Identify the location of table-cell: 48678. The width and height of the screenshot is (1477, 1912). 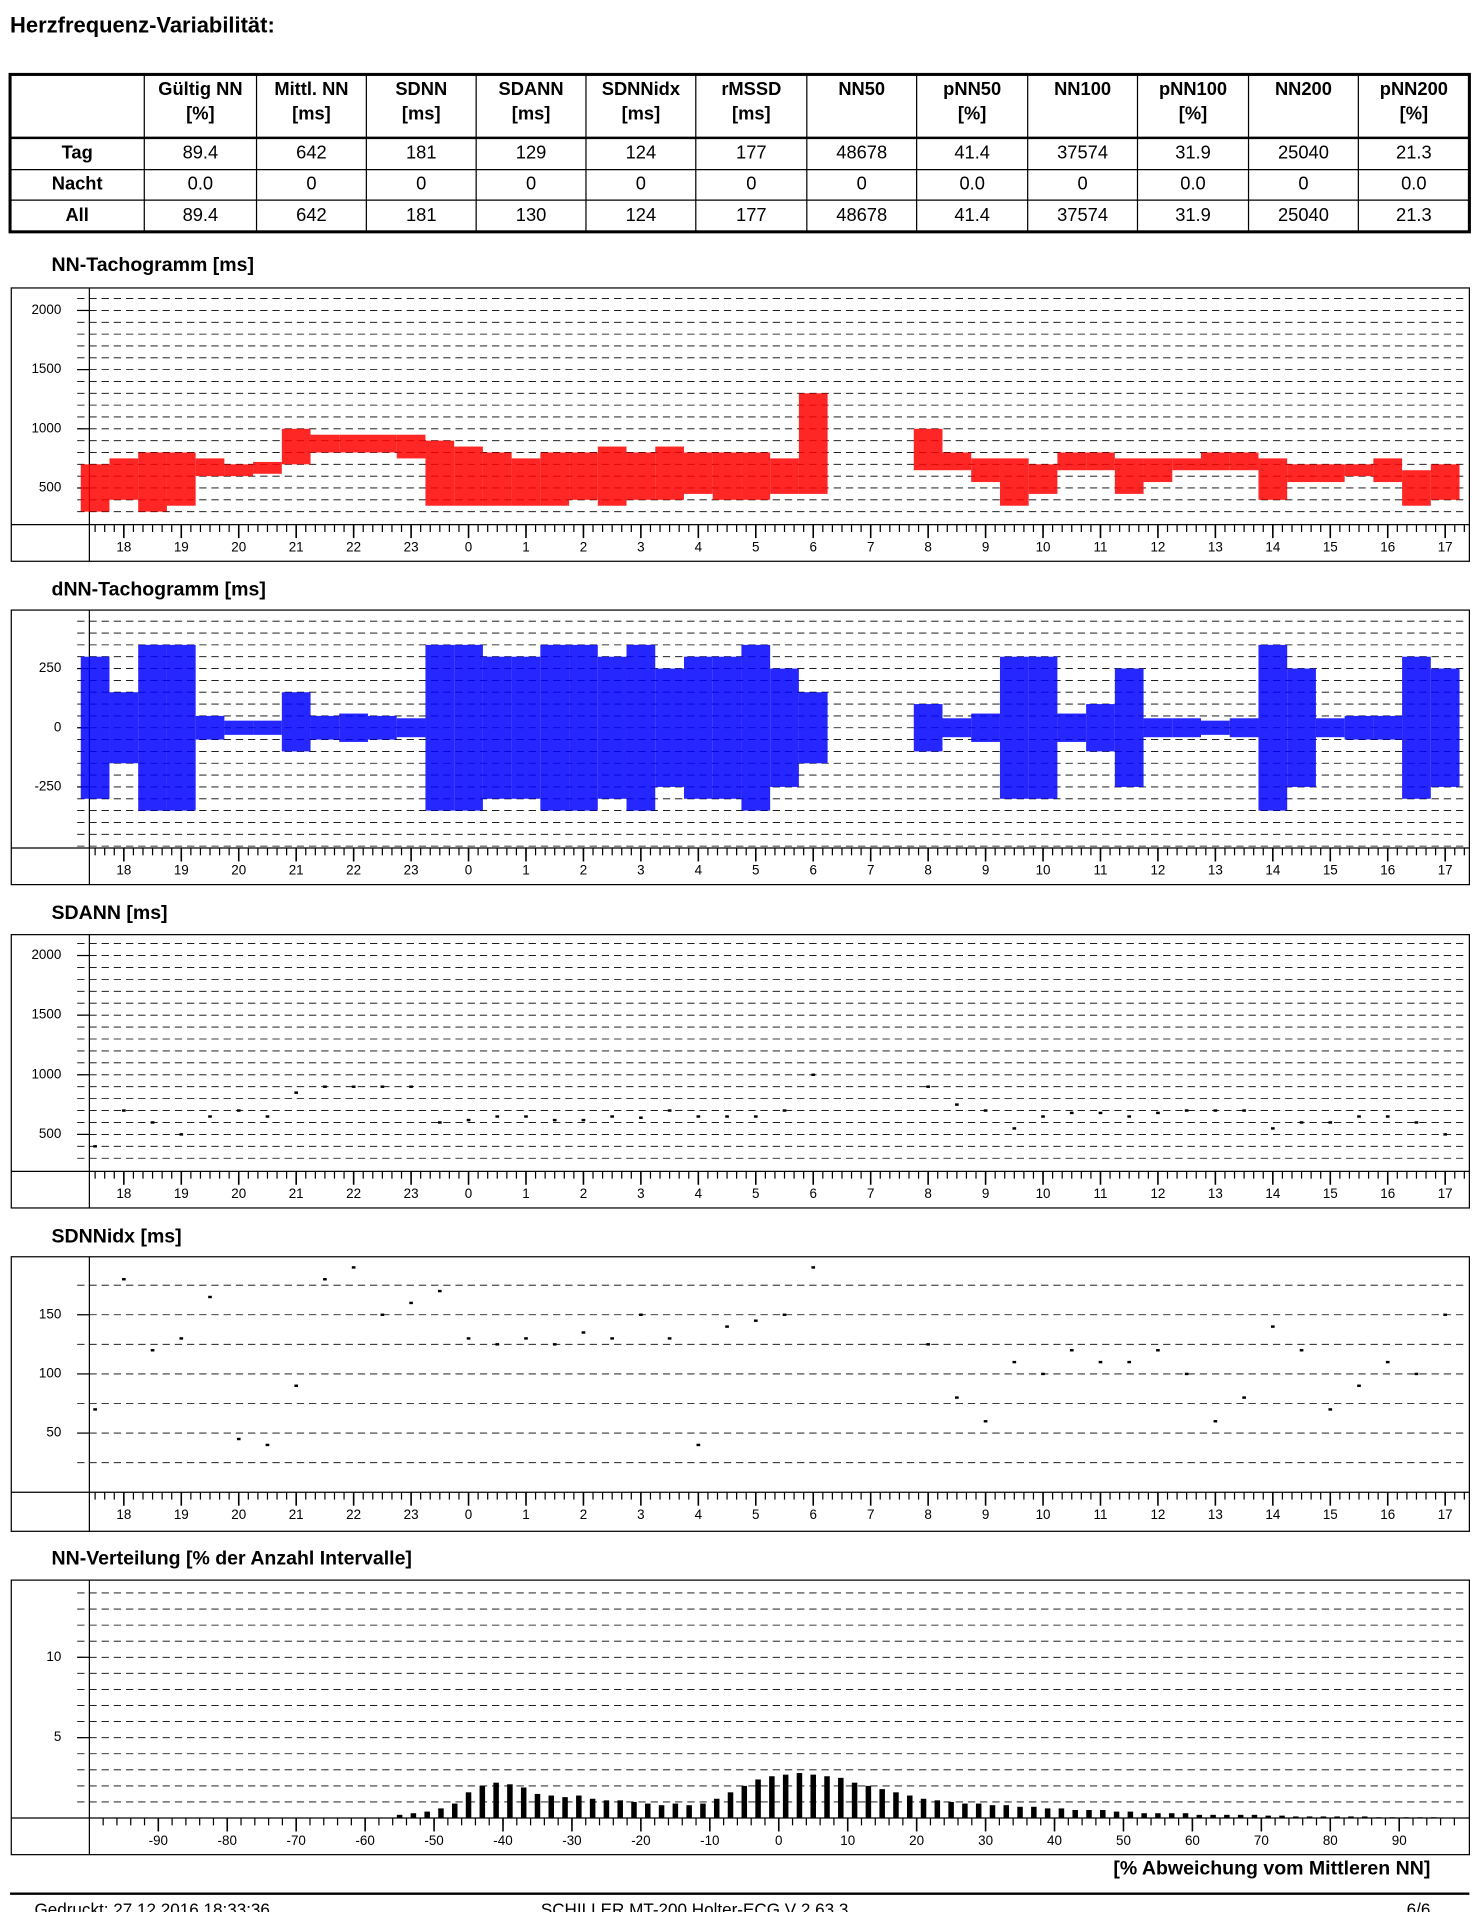
(861, 214).